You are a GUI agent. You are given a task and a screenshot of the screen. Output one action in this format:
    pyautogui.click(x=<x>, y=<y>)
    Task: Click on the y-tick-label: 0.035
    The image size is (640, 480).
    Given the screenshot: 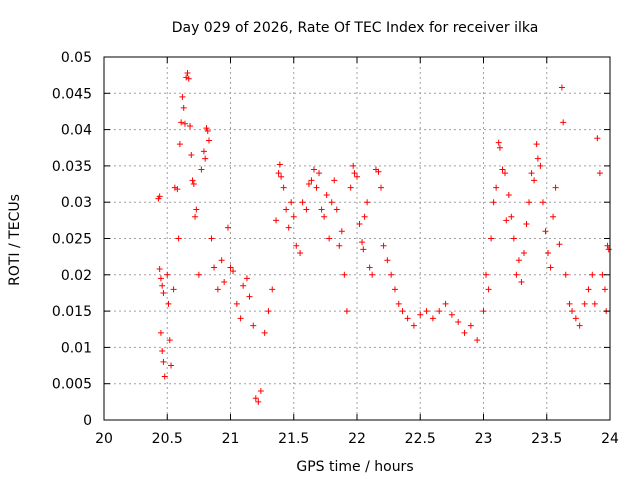 What is the action you would take?
    pyautogui.click(x=72, y=167)
    